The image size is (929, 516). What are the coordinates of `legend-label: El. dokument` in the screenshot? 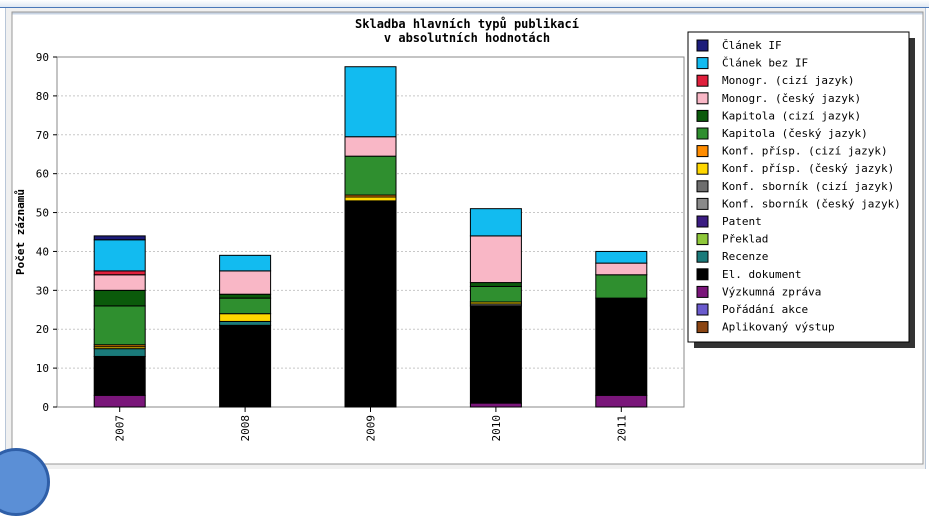 It's located at (761, 274).